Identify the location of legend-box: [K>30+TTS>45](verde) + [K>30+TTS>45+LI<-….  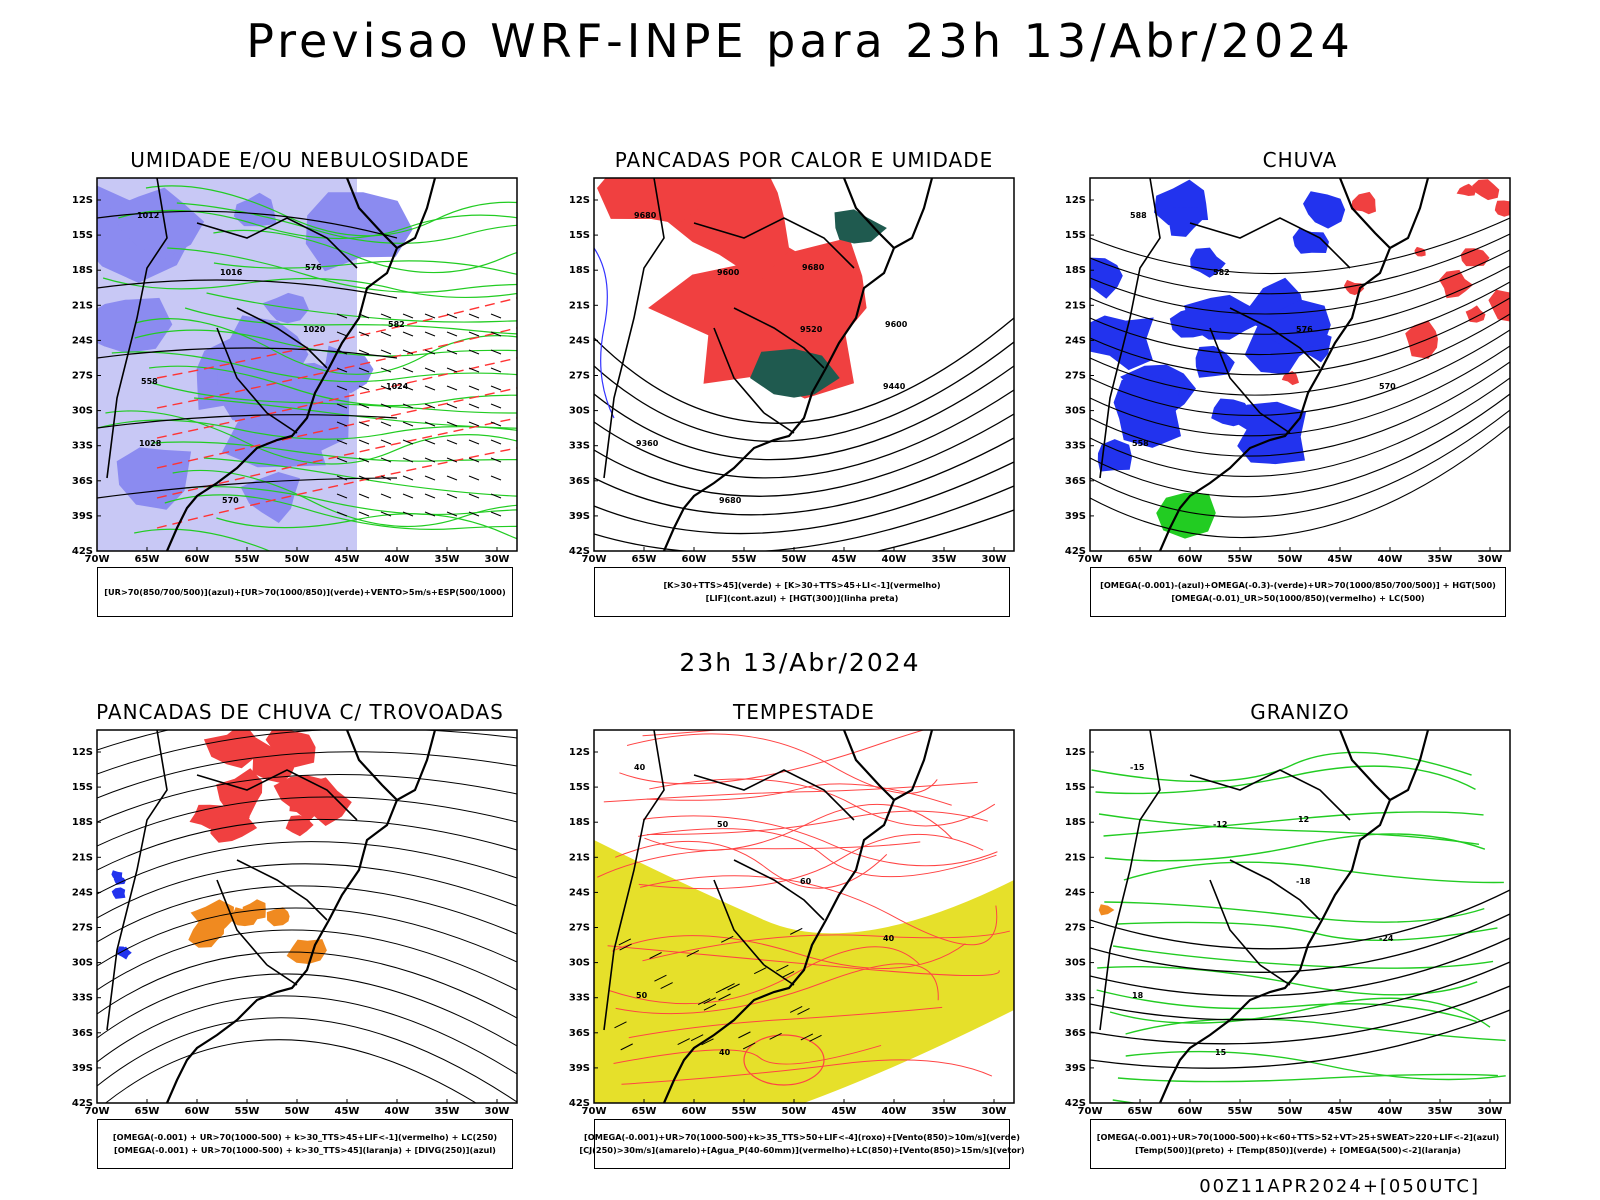
(802, 592).